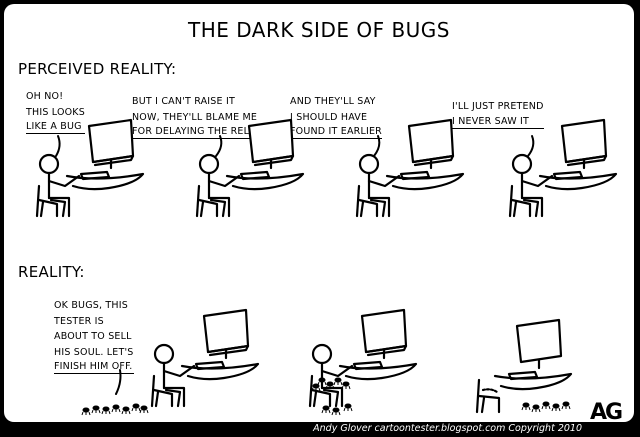 The width and height of the screenshot is (640, 437). What do you see at coordinates (363, 358) in the screenshot?
I see `tester-eaten-by-bugs` at bounding box center [363, 358].